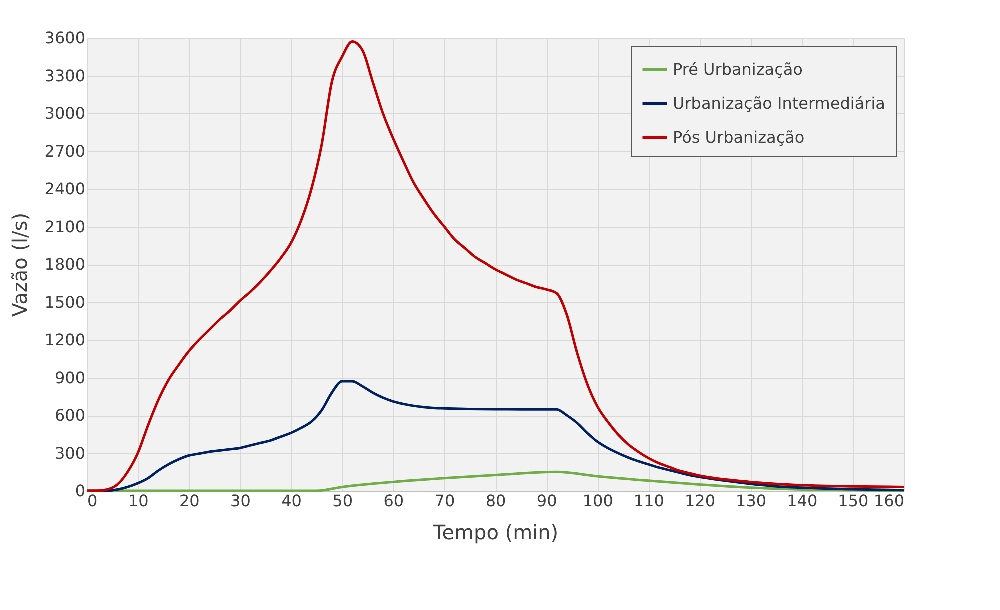 The width and height of the screenshot is (1000, 610). Describe the element at coordinates (65, 38) in the screenshot. I see `y-tick-label: 3600` at that location.